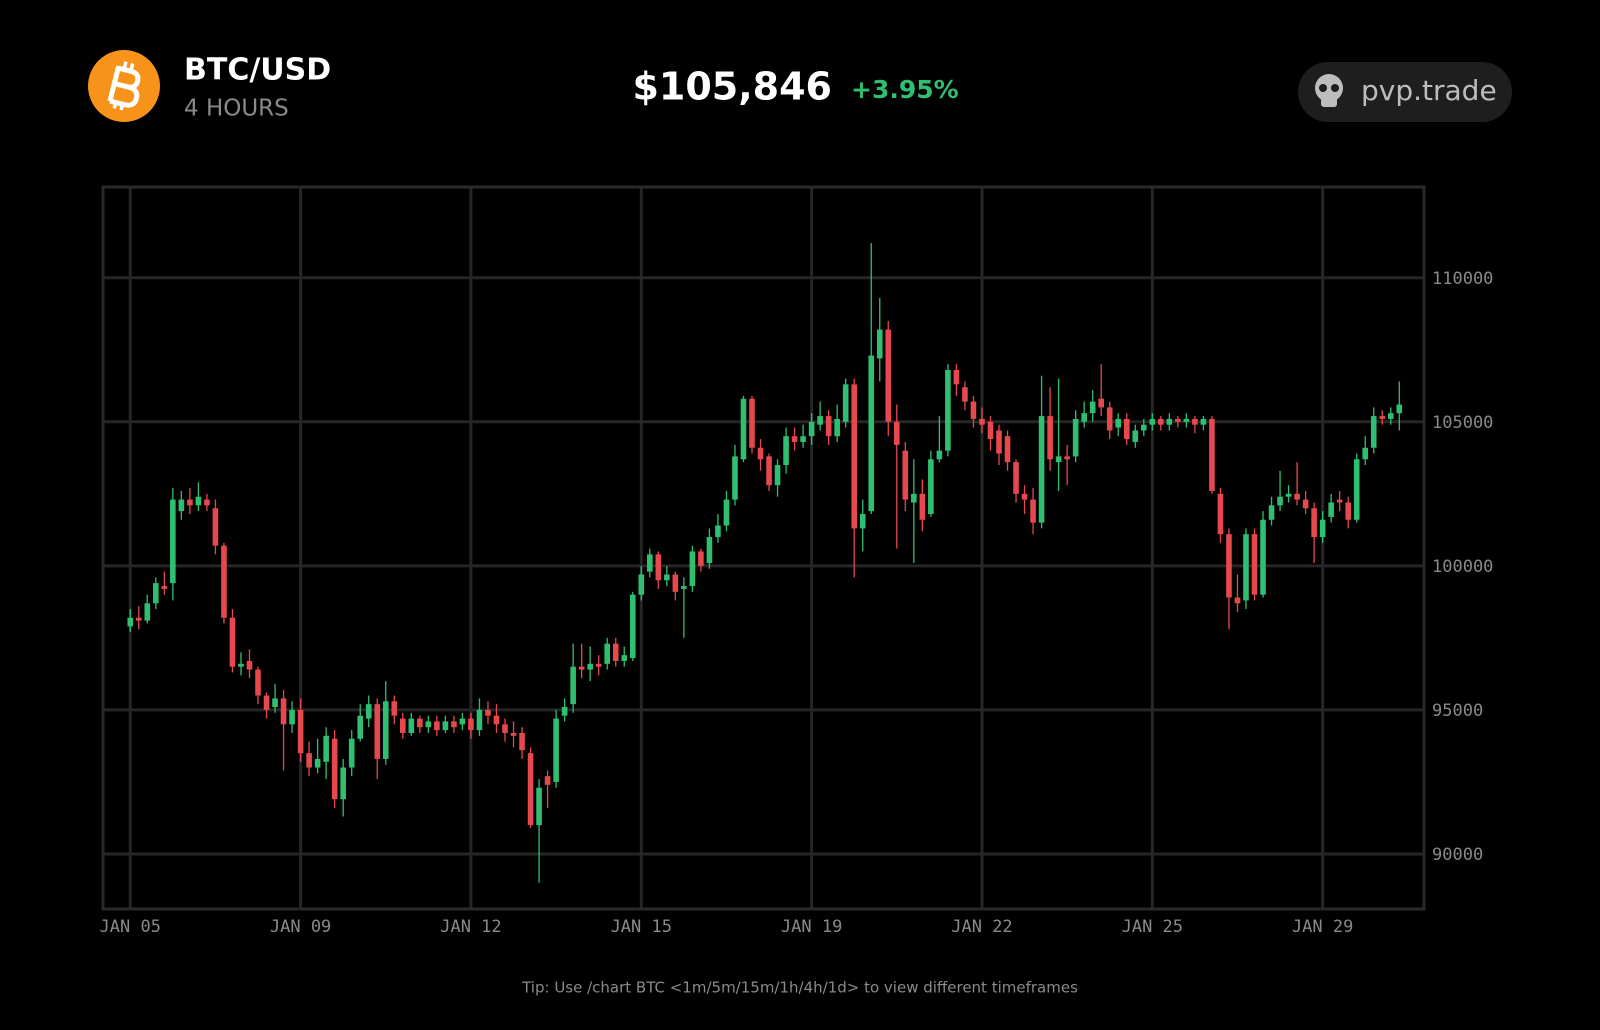 The width and height of the screenshot is (1600, 1030). What do you see at coordinates (732, 87) in the screenshot?
I see `price: $105,846` at bounding box center [732, 87].